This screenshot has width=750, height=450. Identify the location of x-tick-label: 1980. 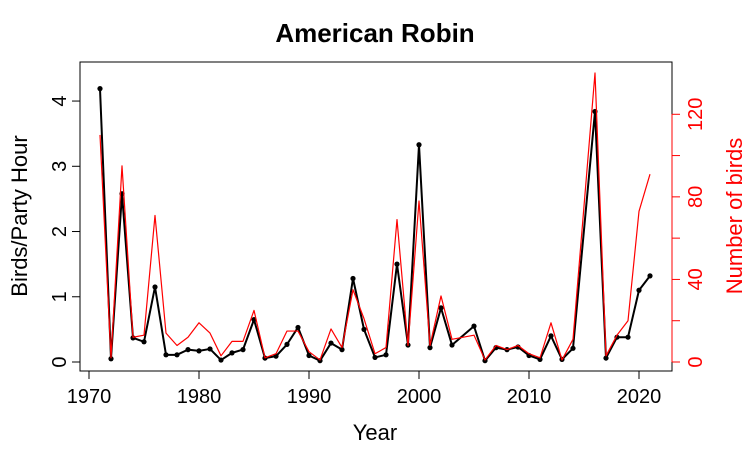
(199, 397).